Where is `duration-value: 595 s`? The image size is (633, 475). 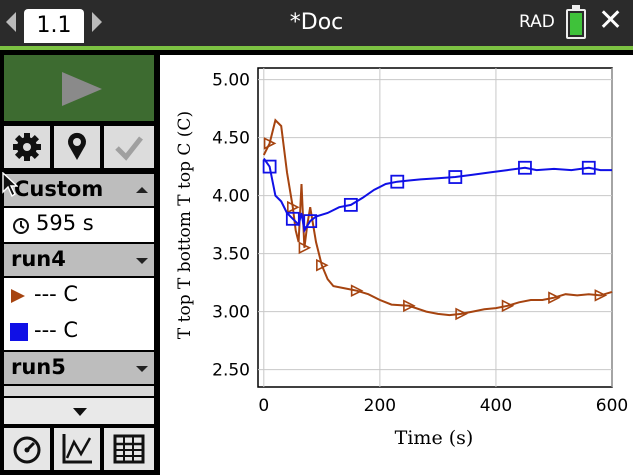 duration-value: 595 s is located at coordinates (65, 223).